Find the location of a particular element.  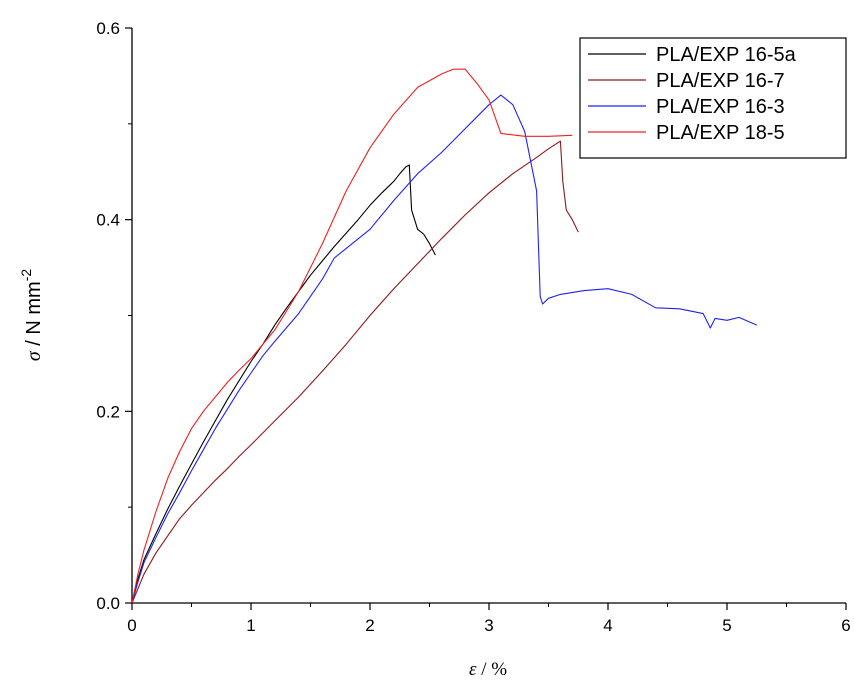

y-tick-label: 0.4 is located at coordinates (108, 220).